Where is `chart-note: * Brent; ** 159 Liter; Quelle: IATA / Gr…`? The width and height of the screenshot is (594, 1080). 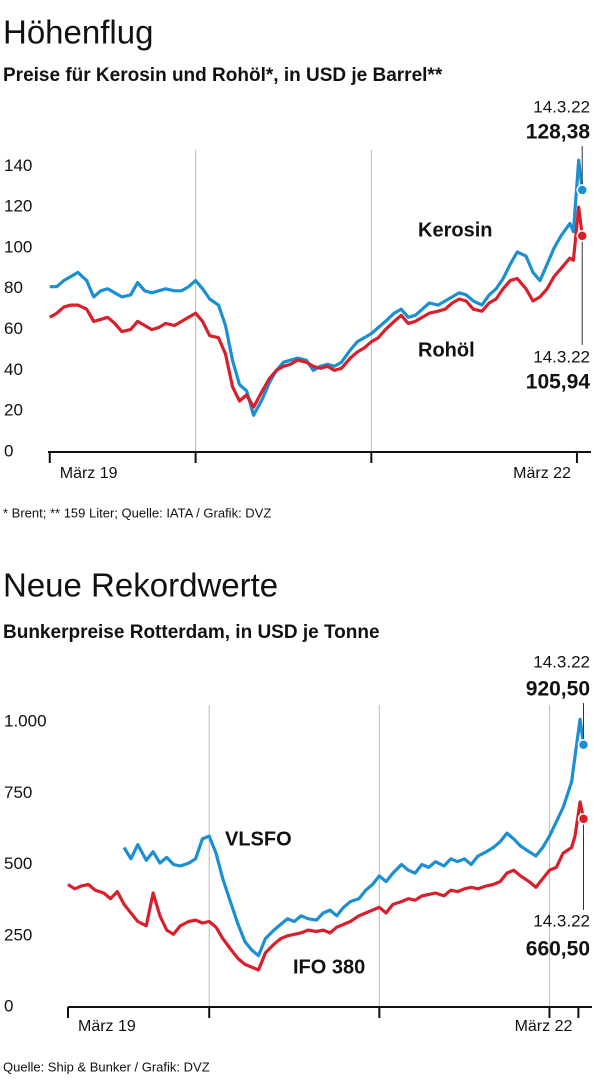
chart-note: * Brent; ** 159 Liter; Quelle: IATA / Gr… is located at coordinates (137, 512).